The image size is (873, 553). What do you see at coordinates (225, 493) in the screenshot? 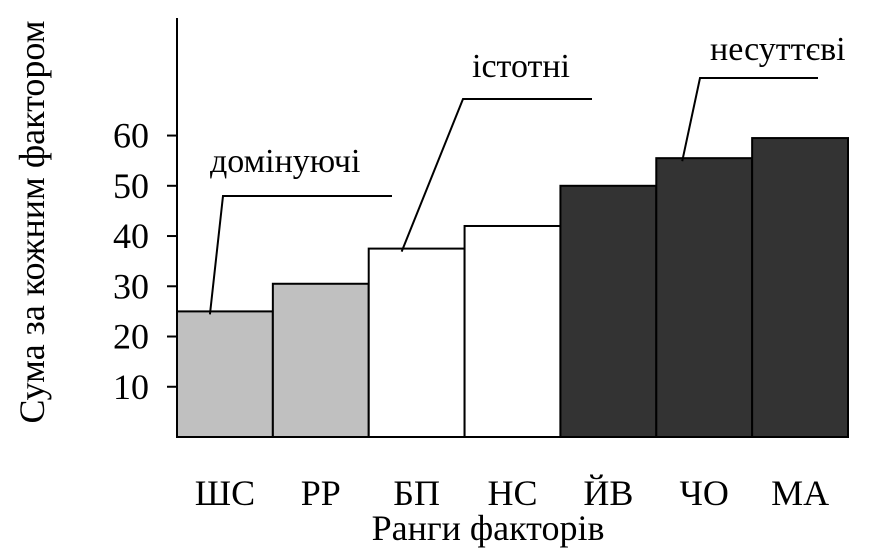
I see `x-tick-label: ШС` at bounding box center [225, 493].